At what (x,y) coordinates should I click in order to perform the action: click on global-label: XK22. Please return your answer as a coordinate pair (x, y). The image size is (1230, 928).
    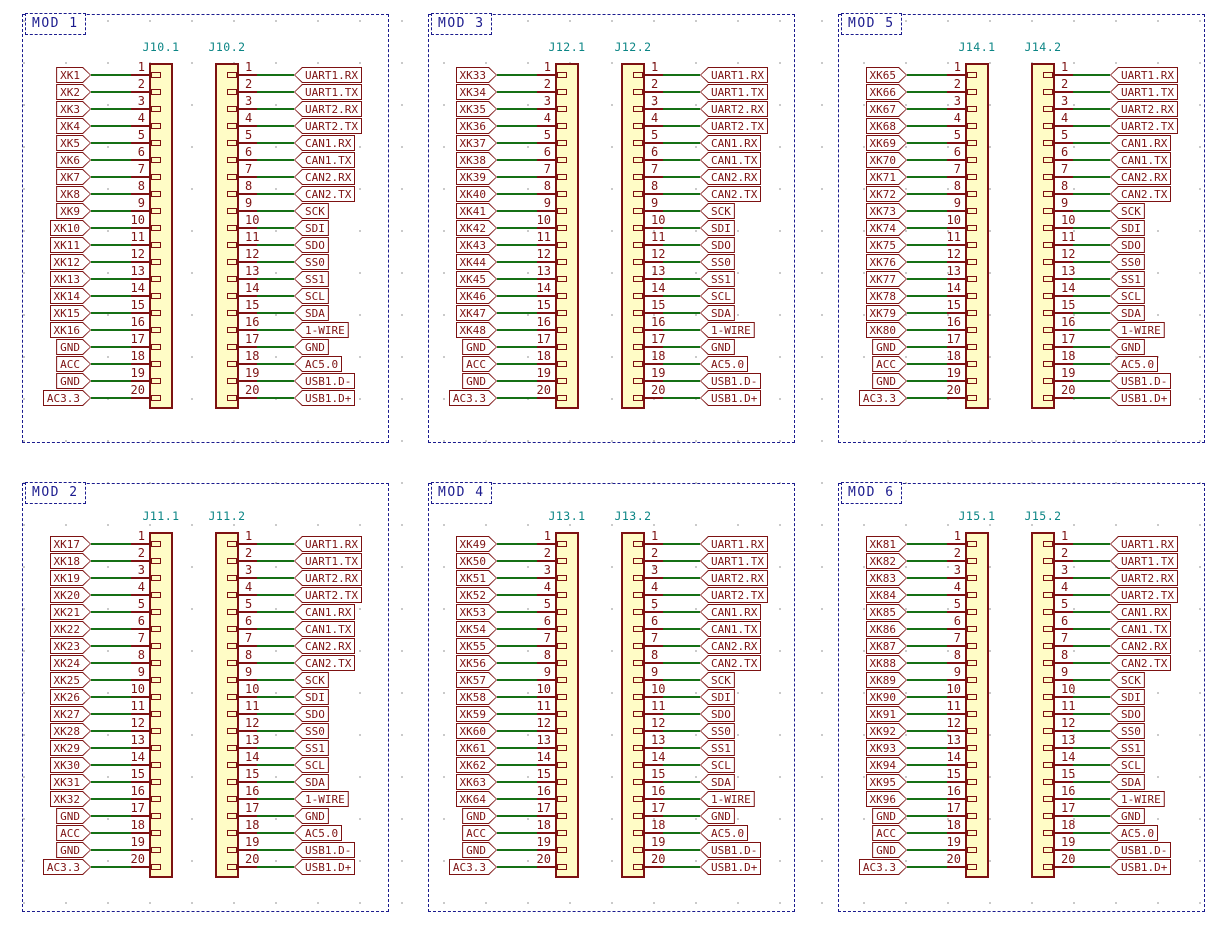
    Looking at the image, I should click on (71, 629).